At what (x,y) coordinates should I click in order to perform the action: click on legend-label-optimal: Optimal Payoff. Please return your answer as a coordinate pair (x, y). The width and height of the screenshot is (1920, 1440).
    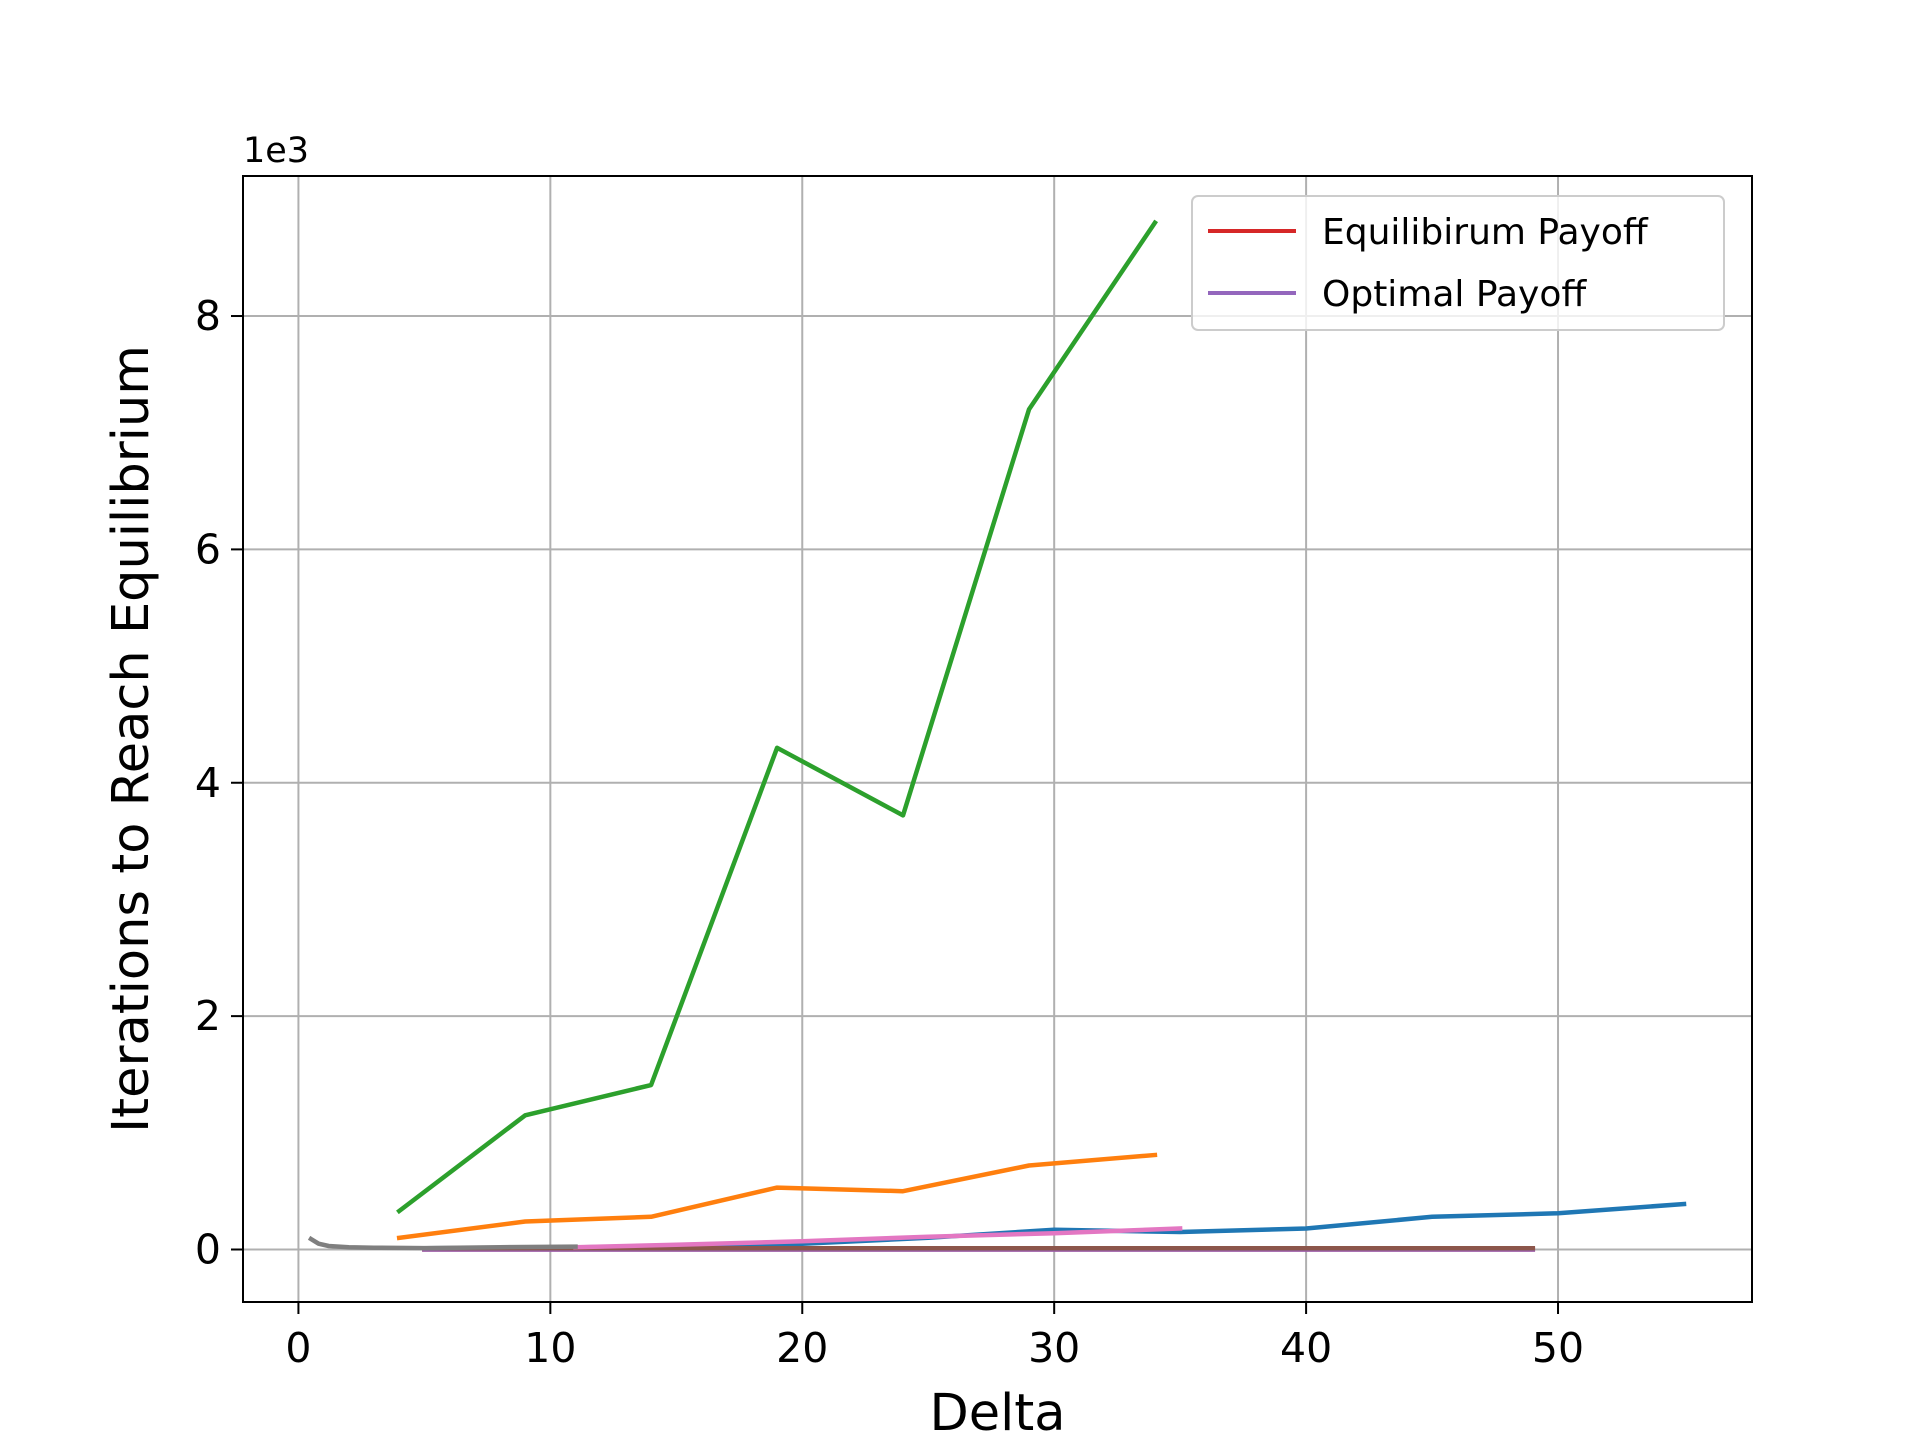
    Looking at the image, I should click on (1454, 294).